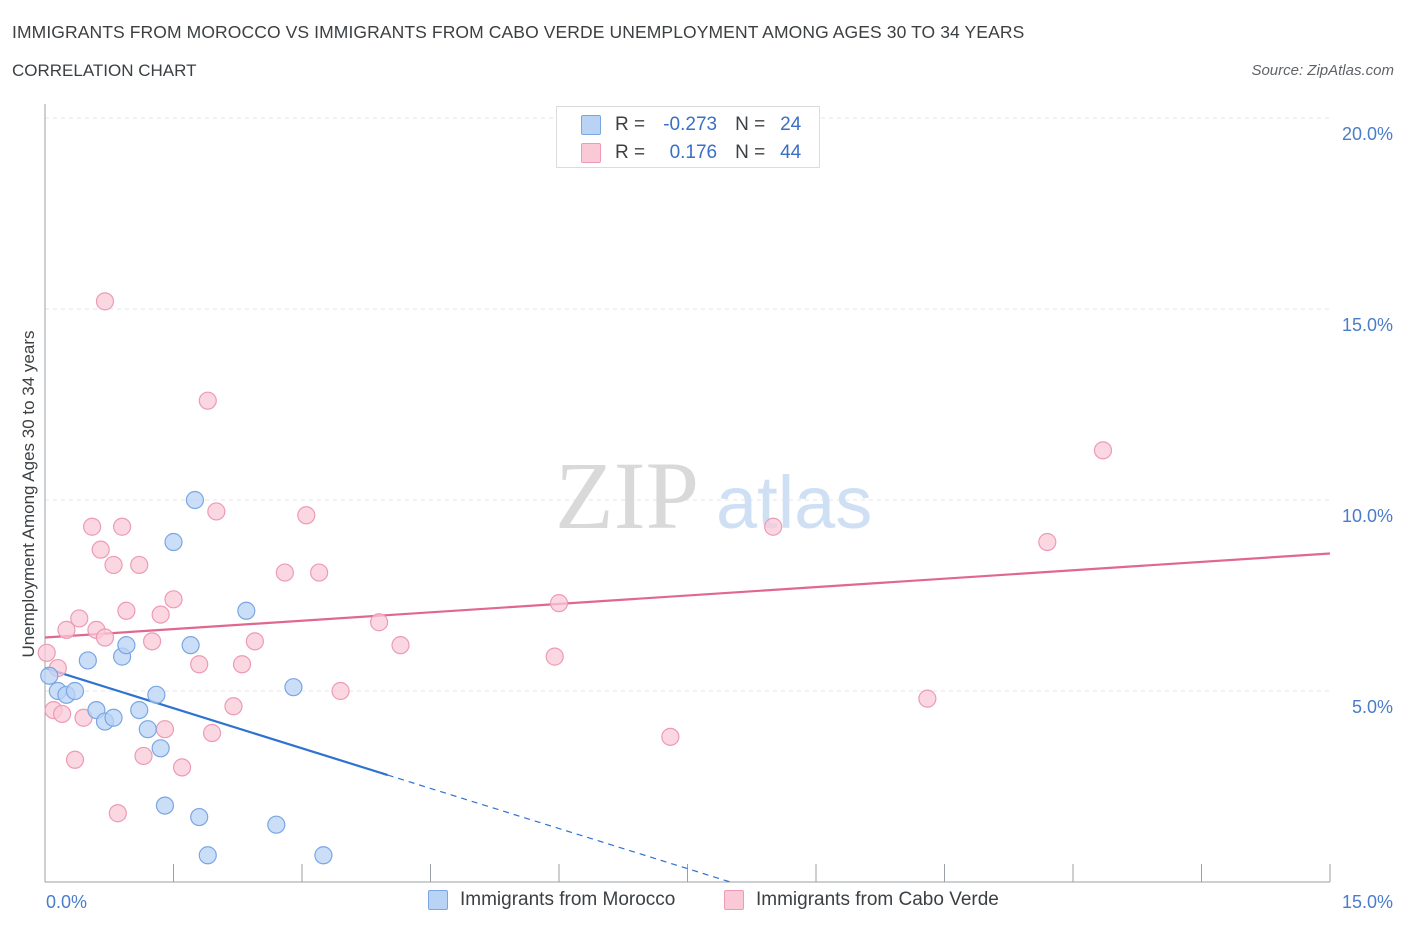 The height and width of the screenshot is (930, 1406). Describe the element at coordinates (877, 899) in the screenshot. I see `caboverde-legend-label: Immigrants from Cabo Verde` at that location.